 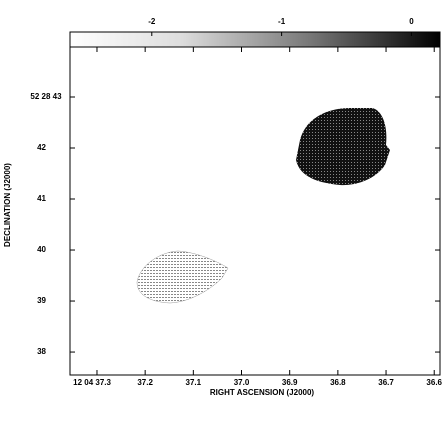 I want to click on y-axis-title: DECLINATION (J2000), so click(x=7, y=205).